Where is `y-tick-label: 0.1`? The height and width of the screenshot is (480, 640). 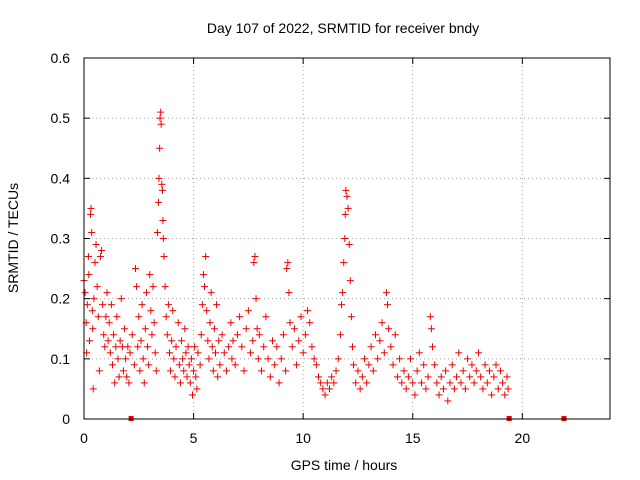 y-tick-label: 0.1 is located at coordinates (61, 359).